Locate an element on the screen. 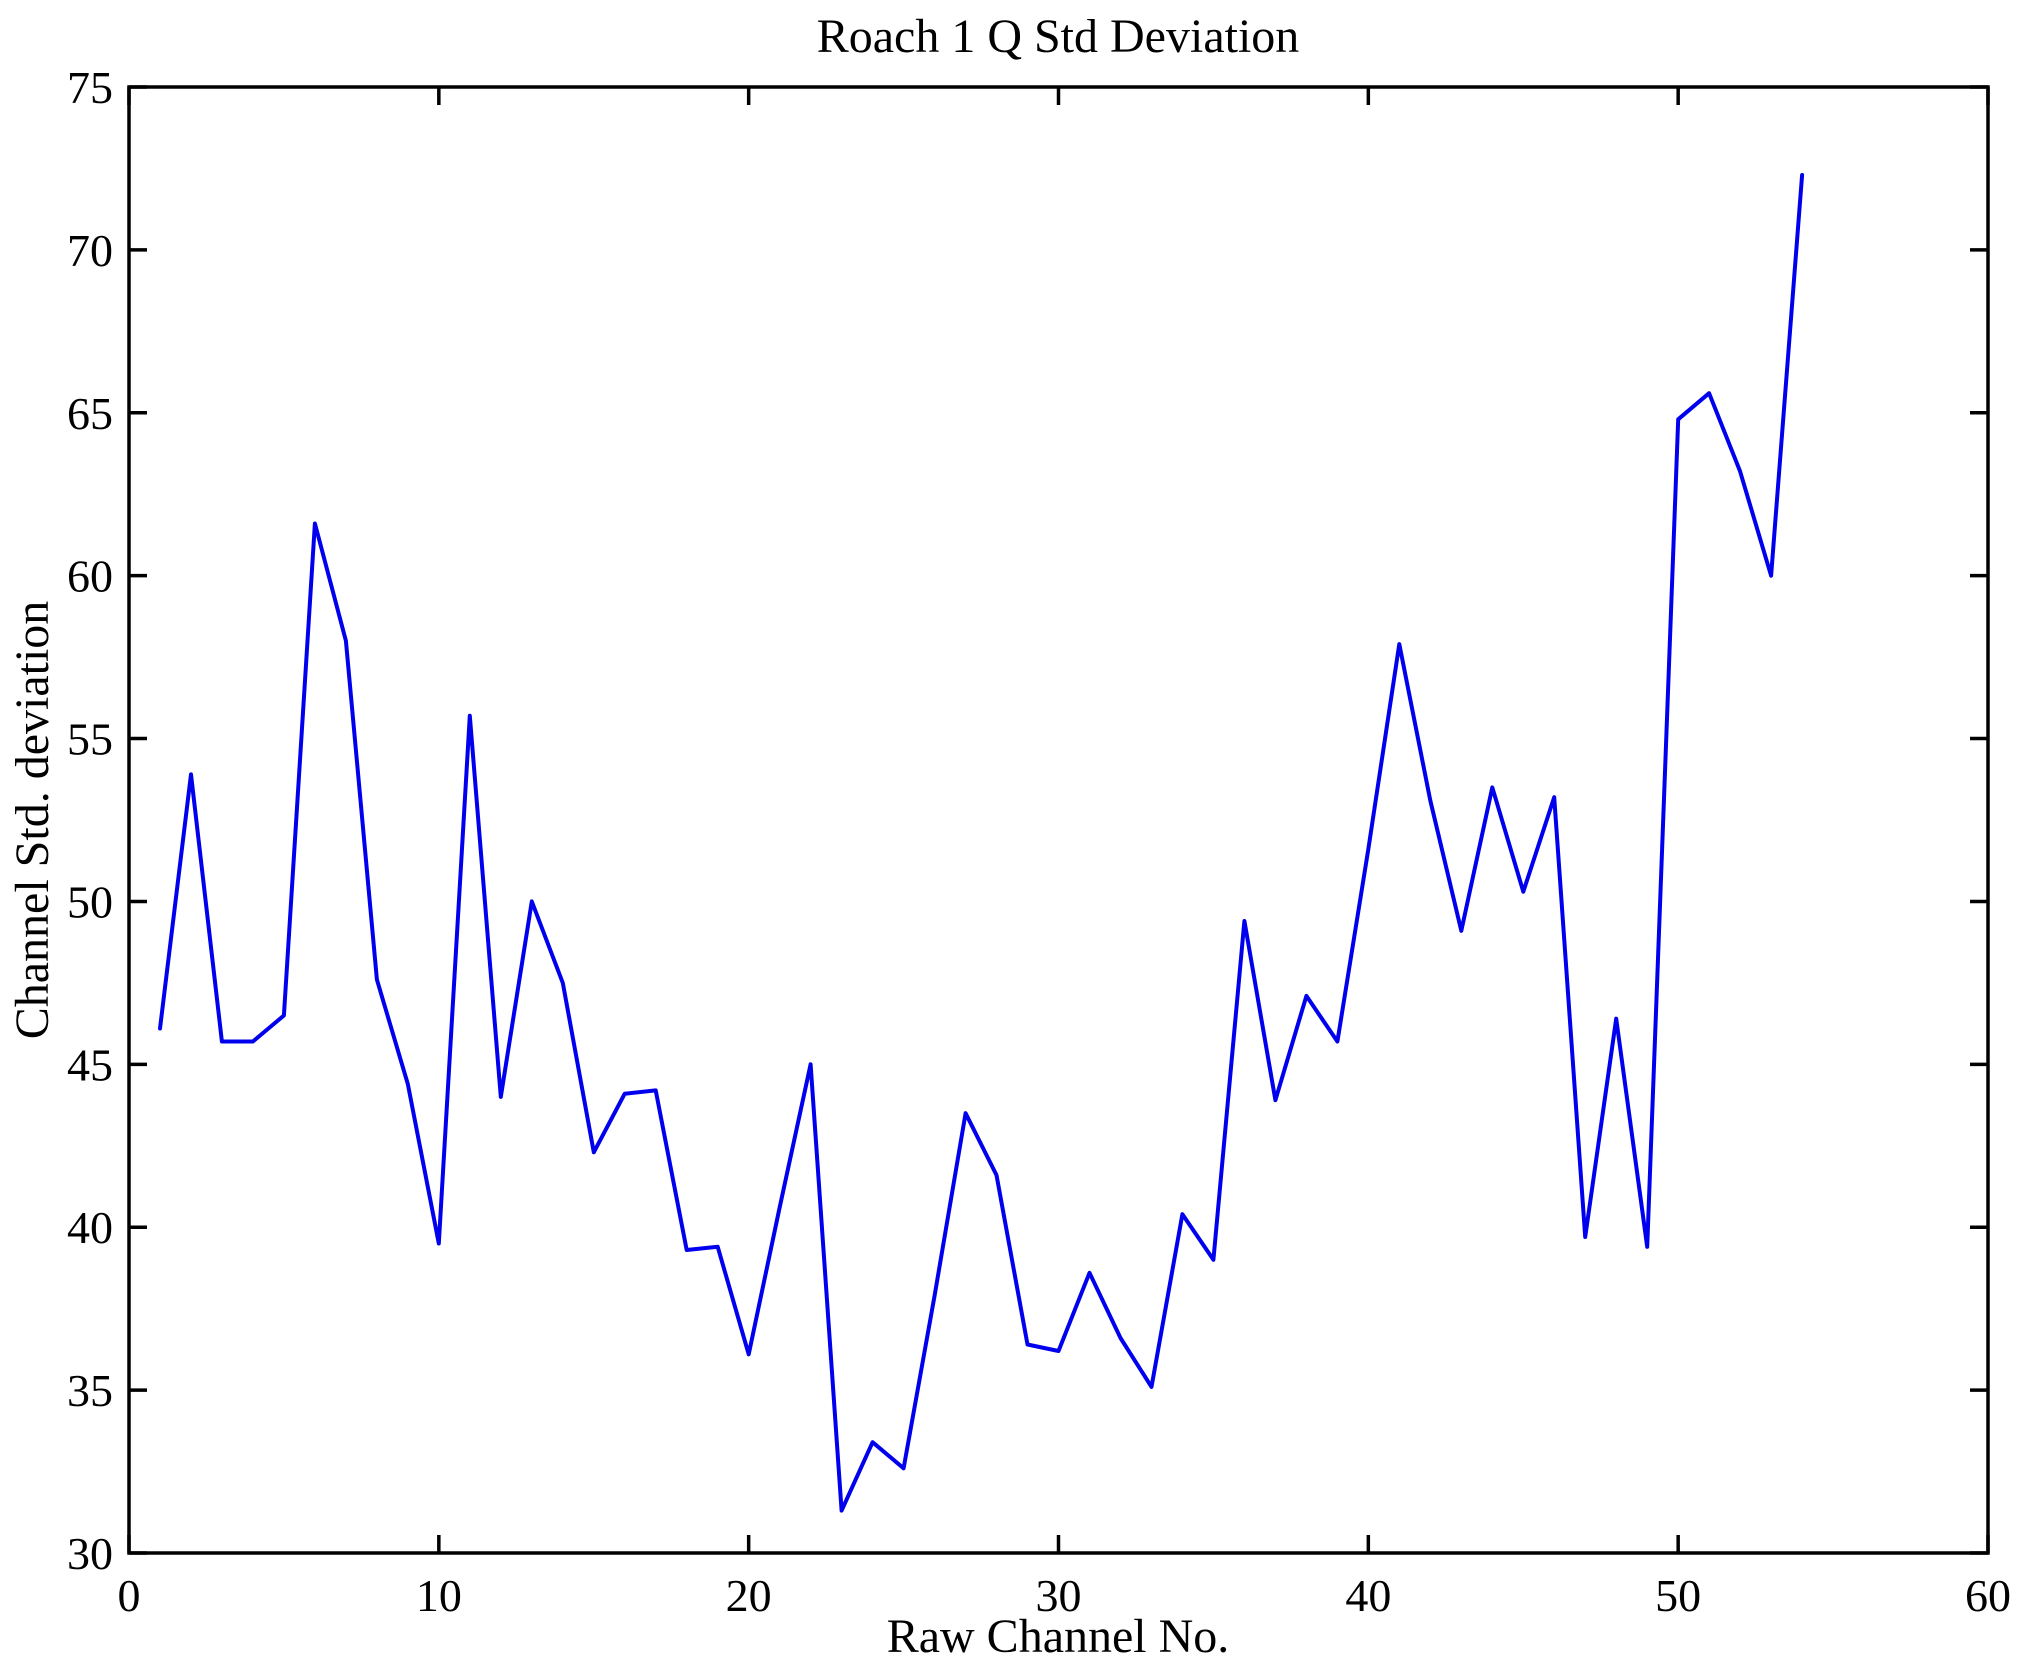 This screenshot has width=2025, height=1671. y-tick-label: 75 is located at coordinates (90, 87).